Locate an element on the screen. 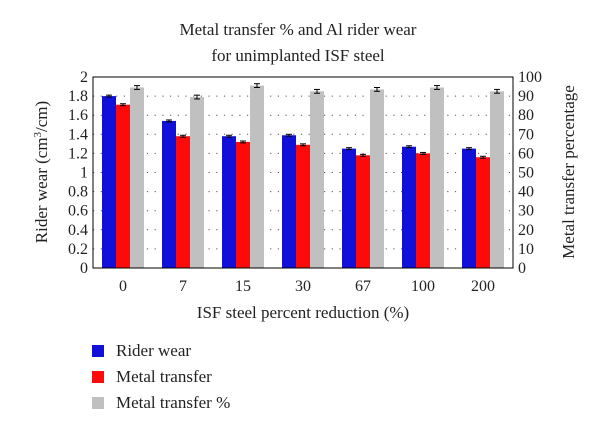 This screenshot has width=600, height=439. y-axis-left-ticks: 0 0.2 0.4 0.6 0.8 1 1.2 1.4 1.6 1.8 2 is located at coordinates (78, 173).